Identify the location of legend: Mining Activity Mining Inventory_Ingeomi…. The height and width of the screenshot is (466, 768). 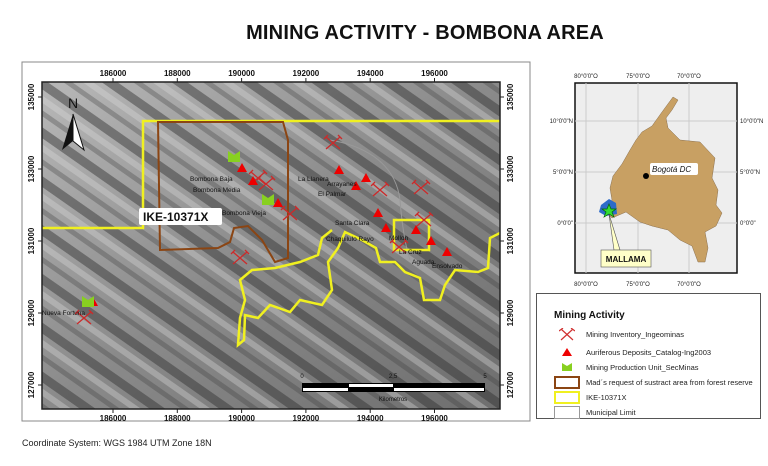
(648, 356).